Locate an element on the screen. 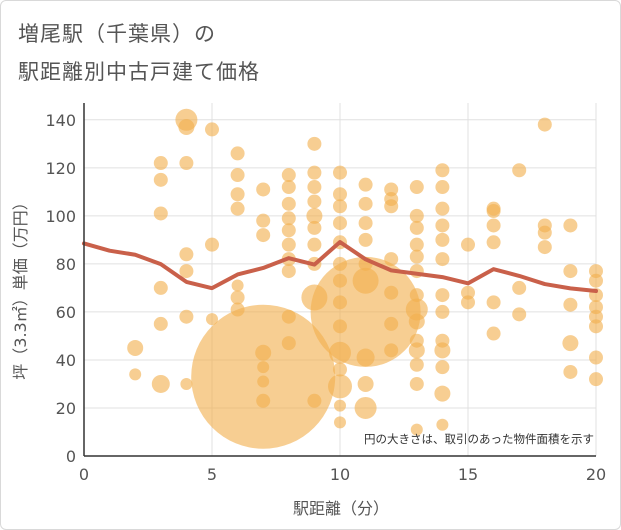 This screenshot has height=530, width=621. y-tick-label: 120 is located at coordinates (60, 168).